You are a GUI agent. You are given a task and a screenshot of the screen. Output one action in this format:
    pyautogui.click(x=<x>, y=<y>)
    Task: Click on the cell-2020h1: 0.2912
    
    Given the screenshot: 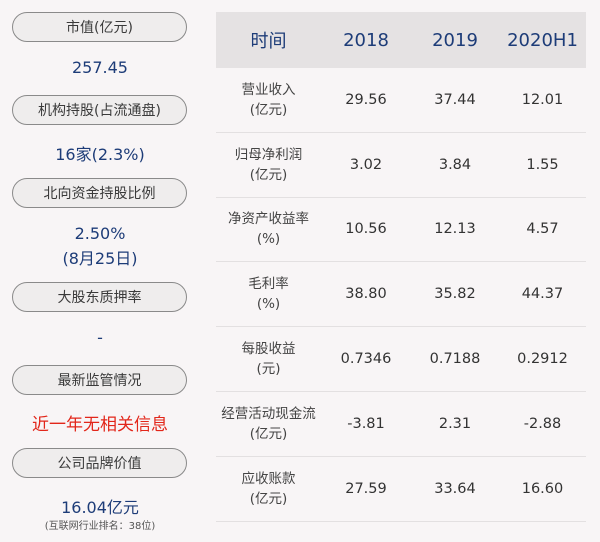 What is the action you would take?
    pyautogui.click(x=542, y=359)
    